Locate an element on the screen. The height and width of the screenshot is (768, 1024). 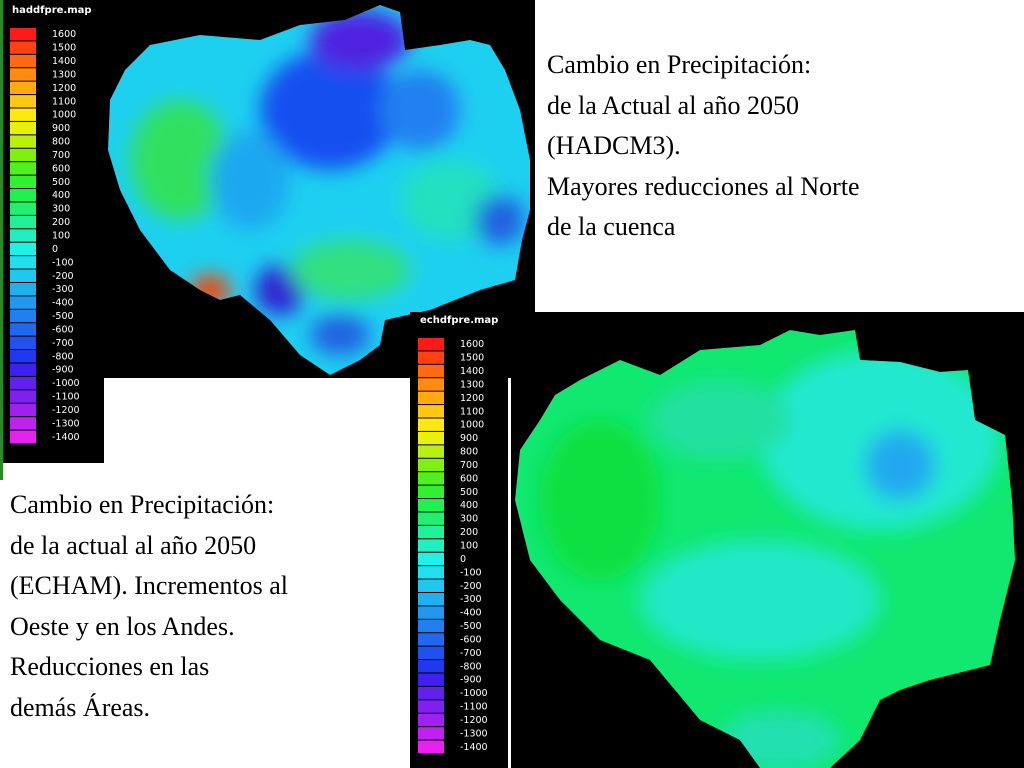
caption-line: (HADCM3). is located at coordinates (614, 145).